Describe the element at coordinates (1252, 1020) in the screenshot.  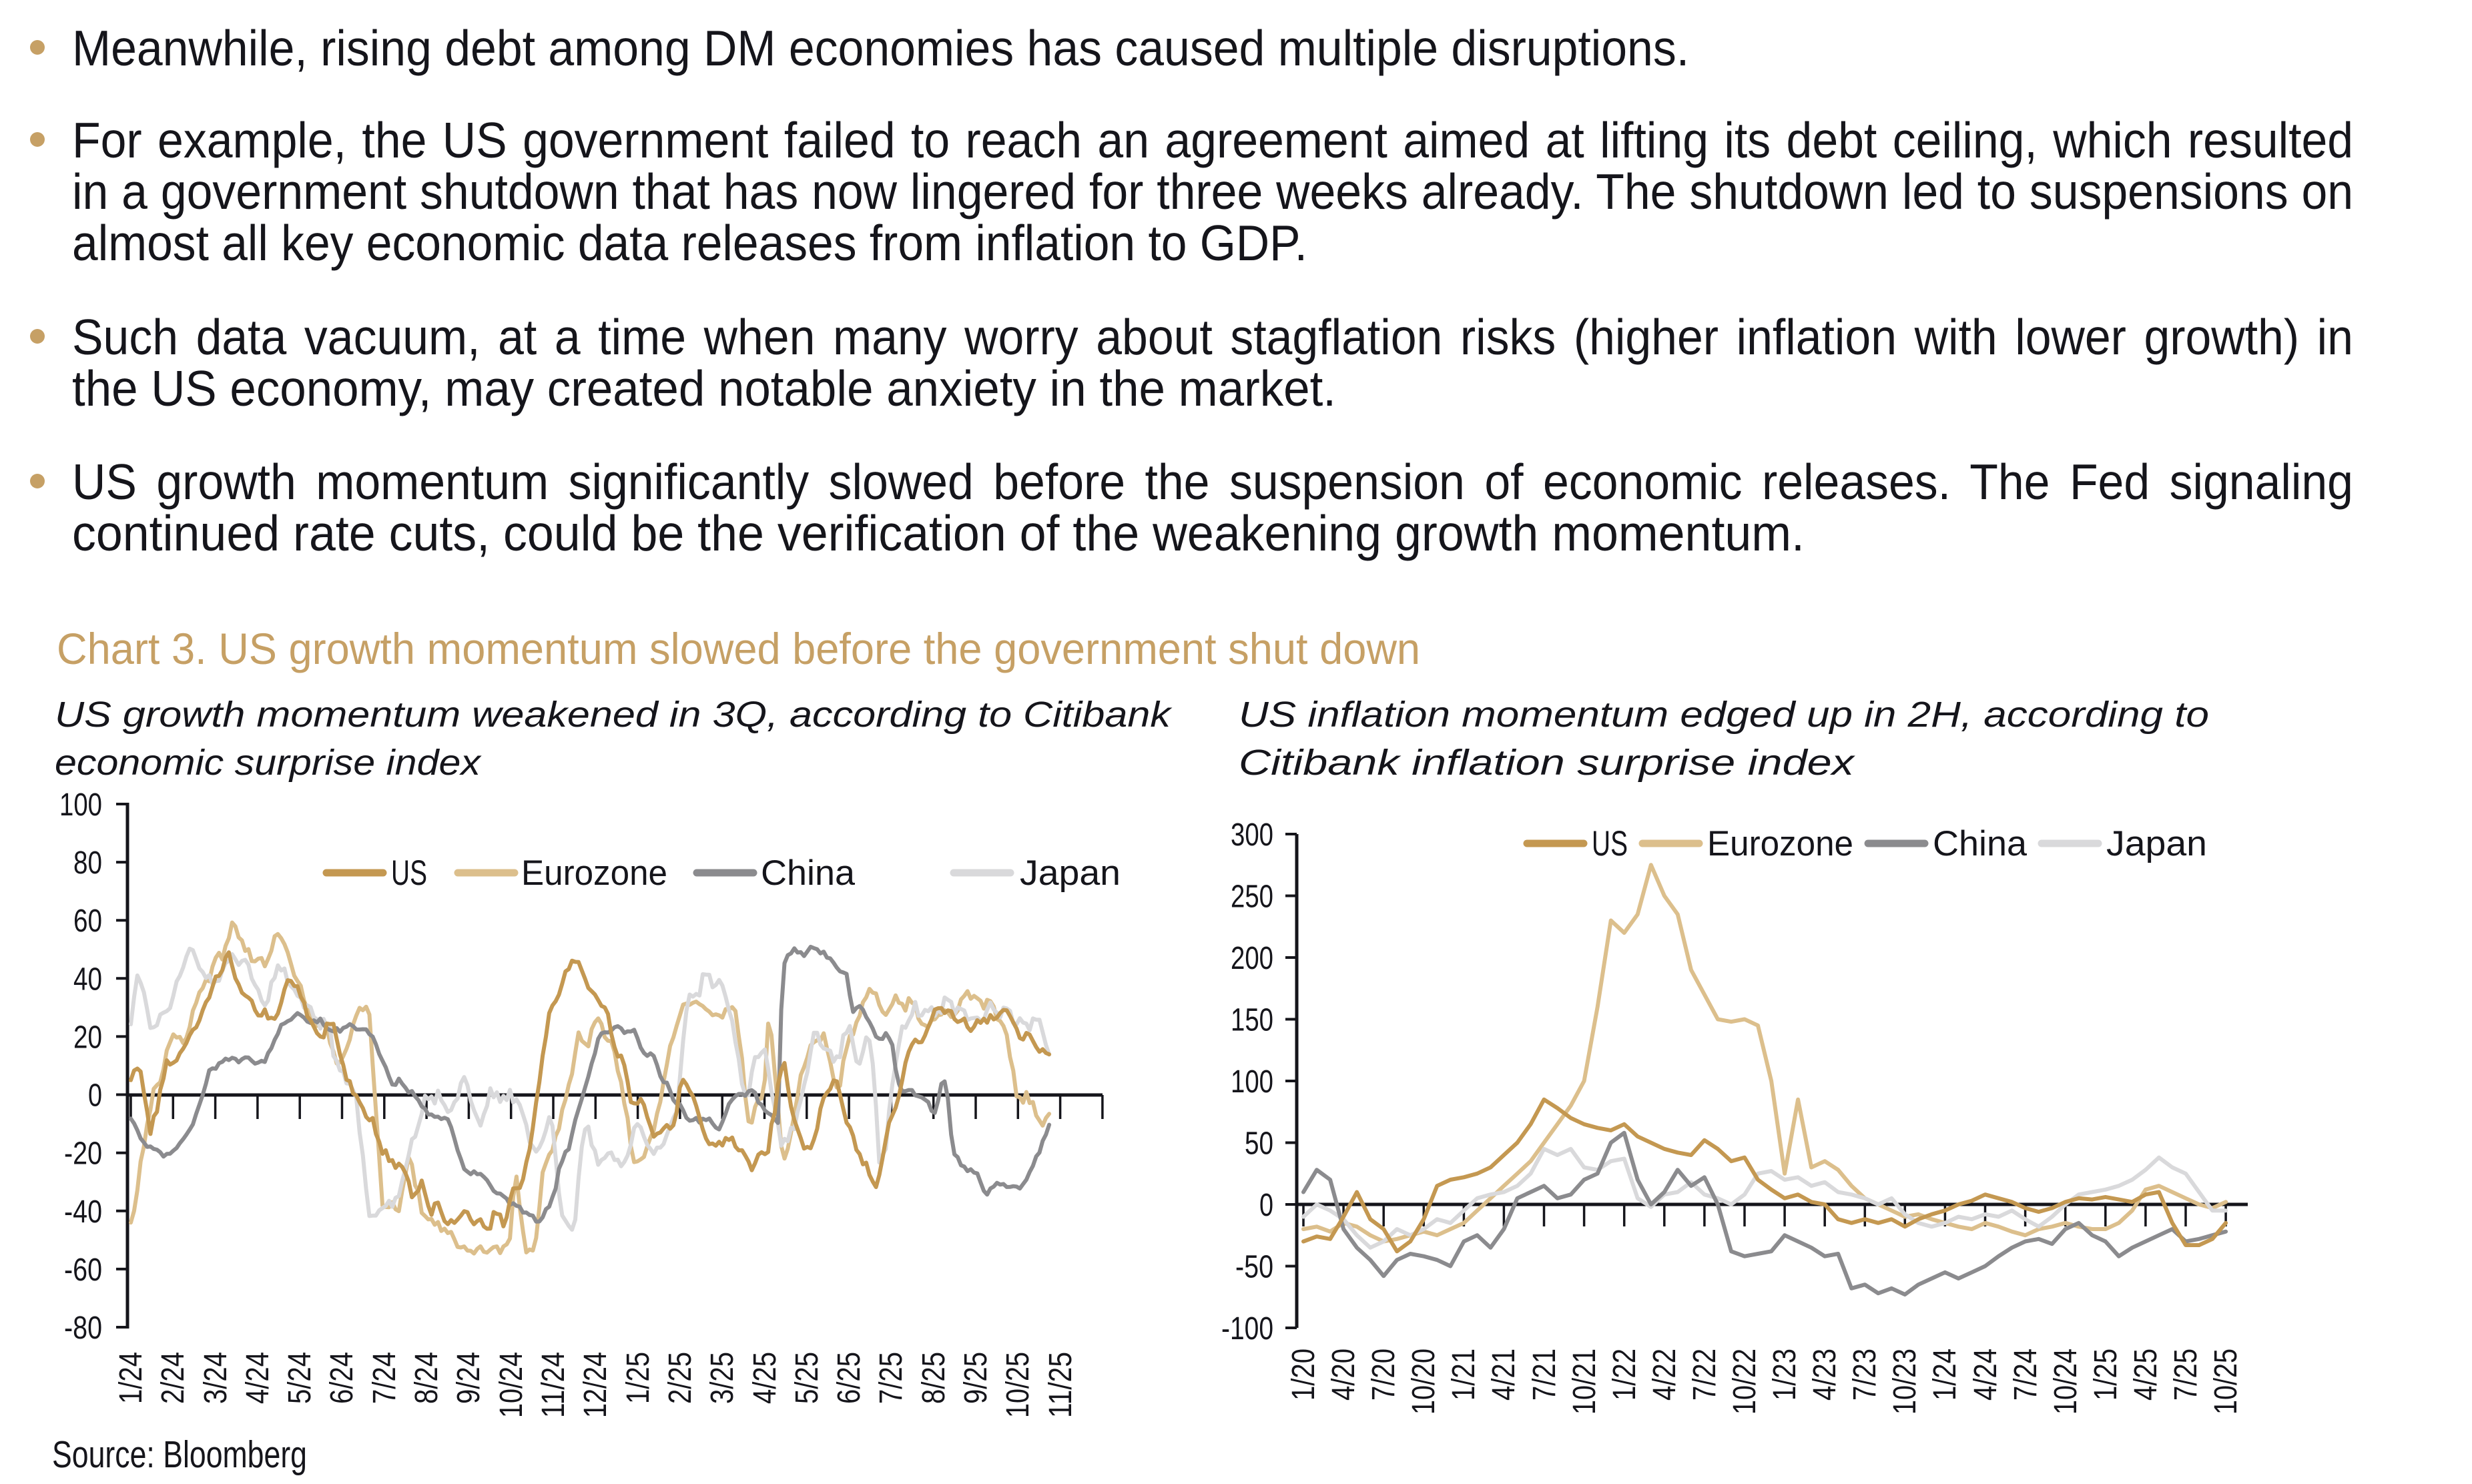
I see `svg-text: 150` at that location.